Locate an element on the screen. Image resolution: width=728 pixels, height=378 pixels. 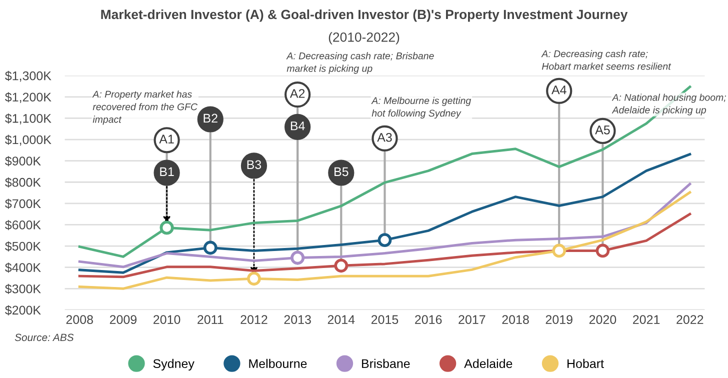
x-tick-label: 2015 is located at coordinates (384, 319).